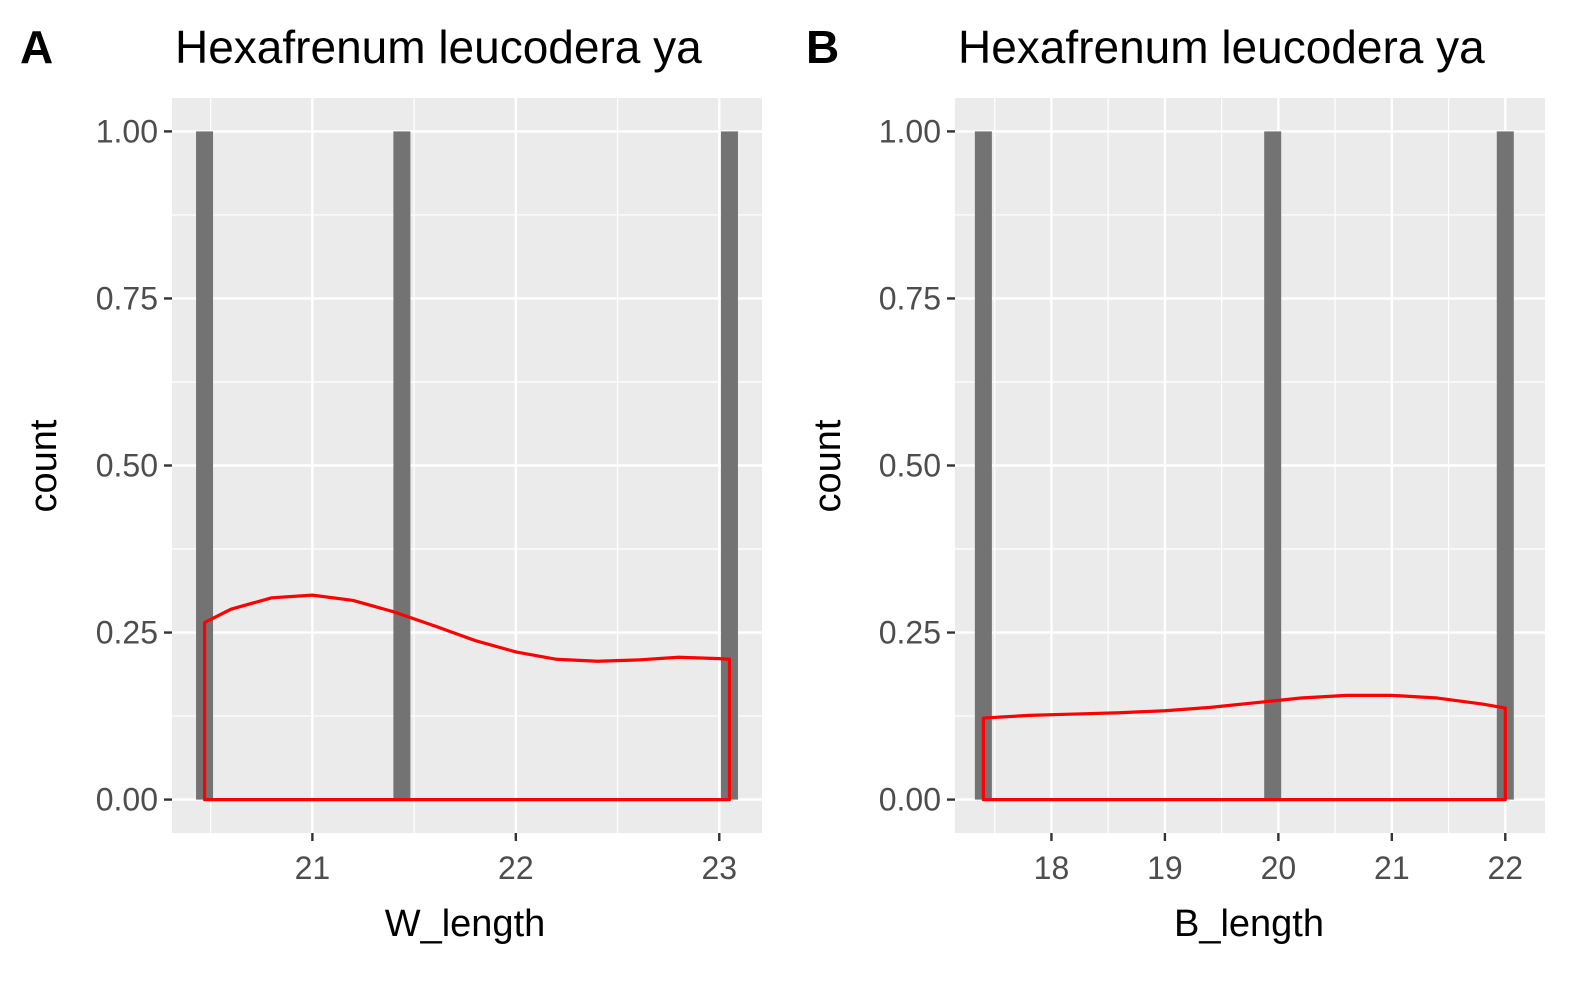 The width and height of the screenshot is (1593, 984). I want to click on x-tick-label: 18, so click(1052, 868).